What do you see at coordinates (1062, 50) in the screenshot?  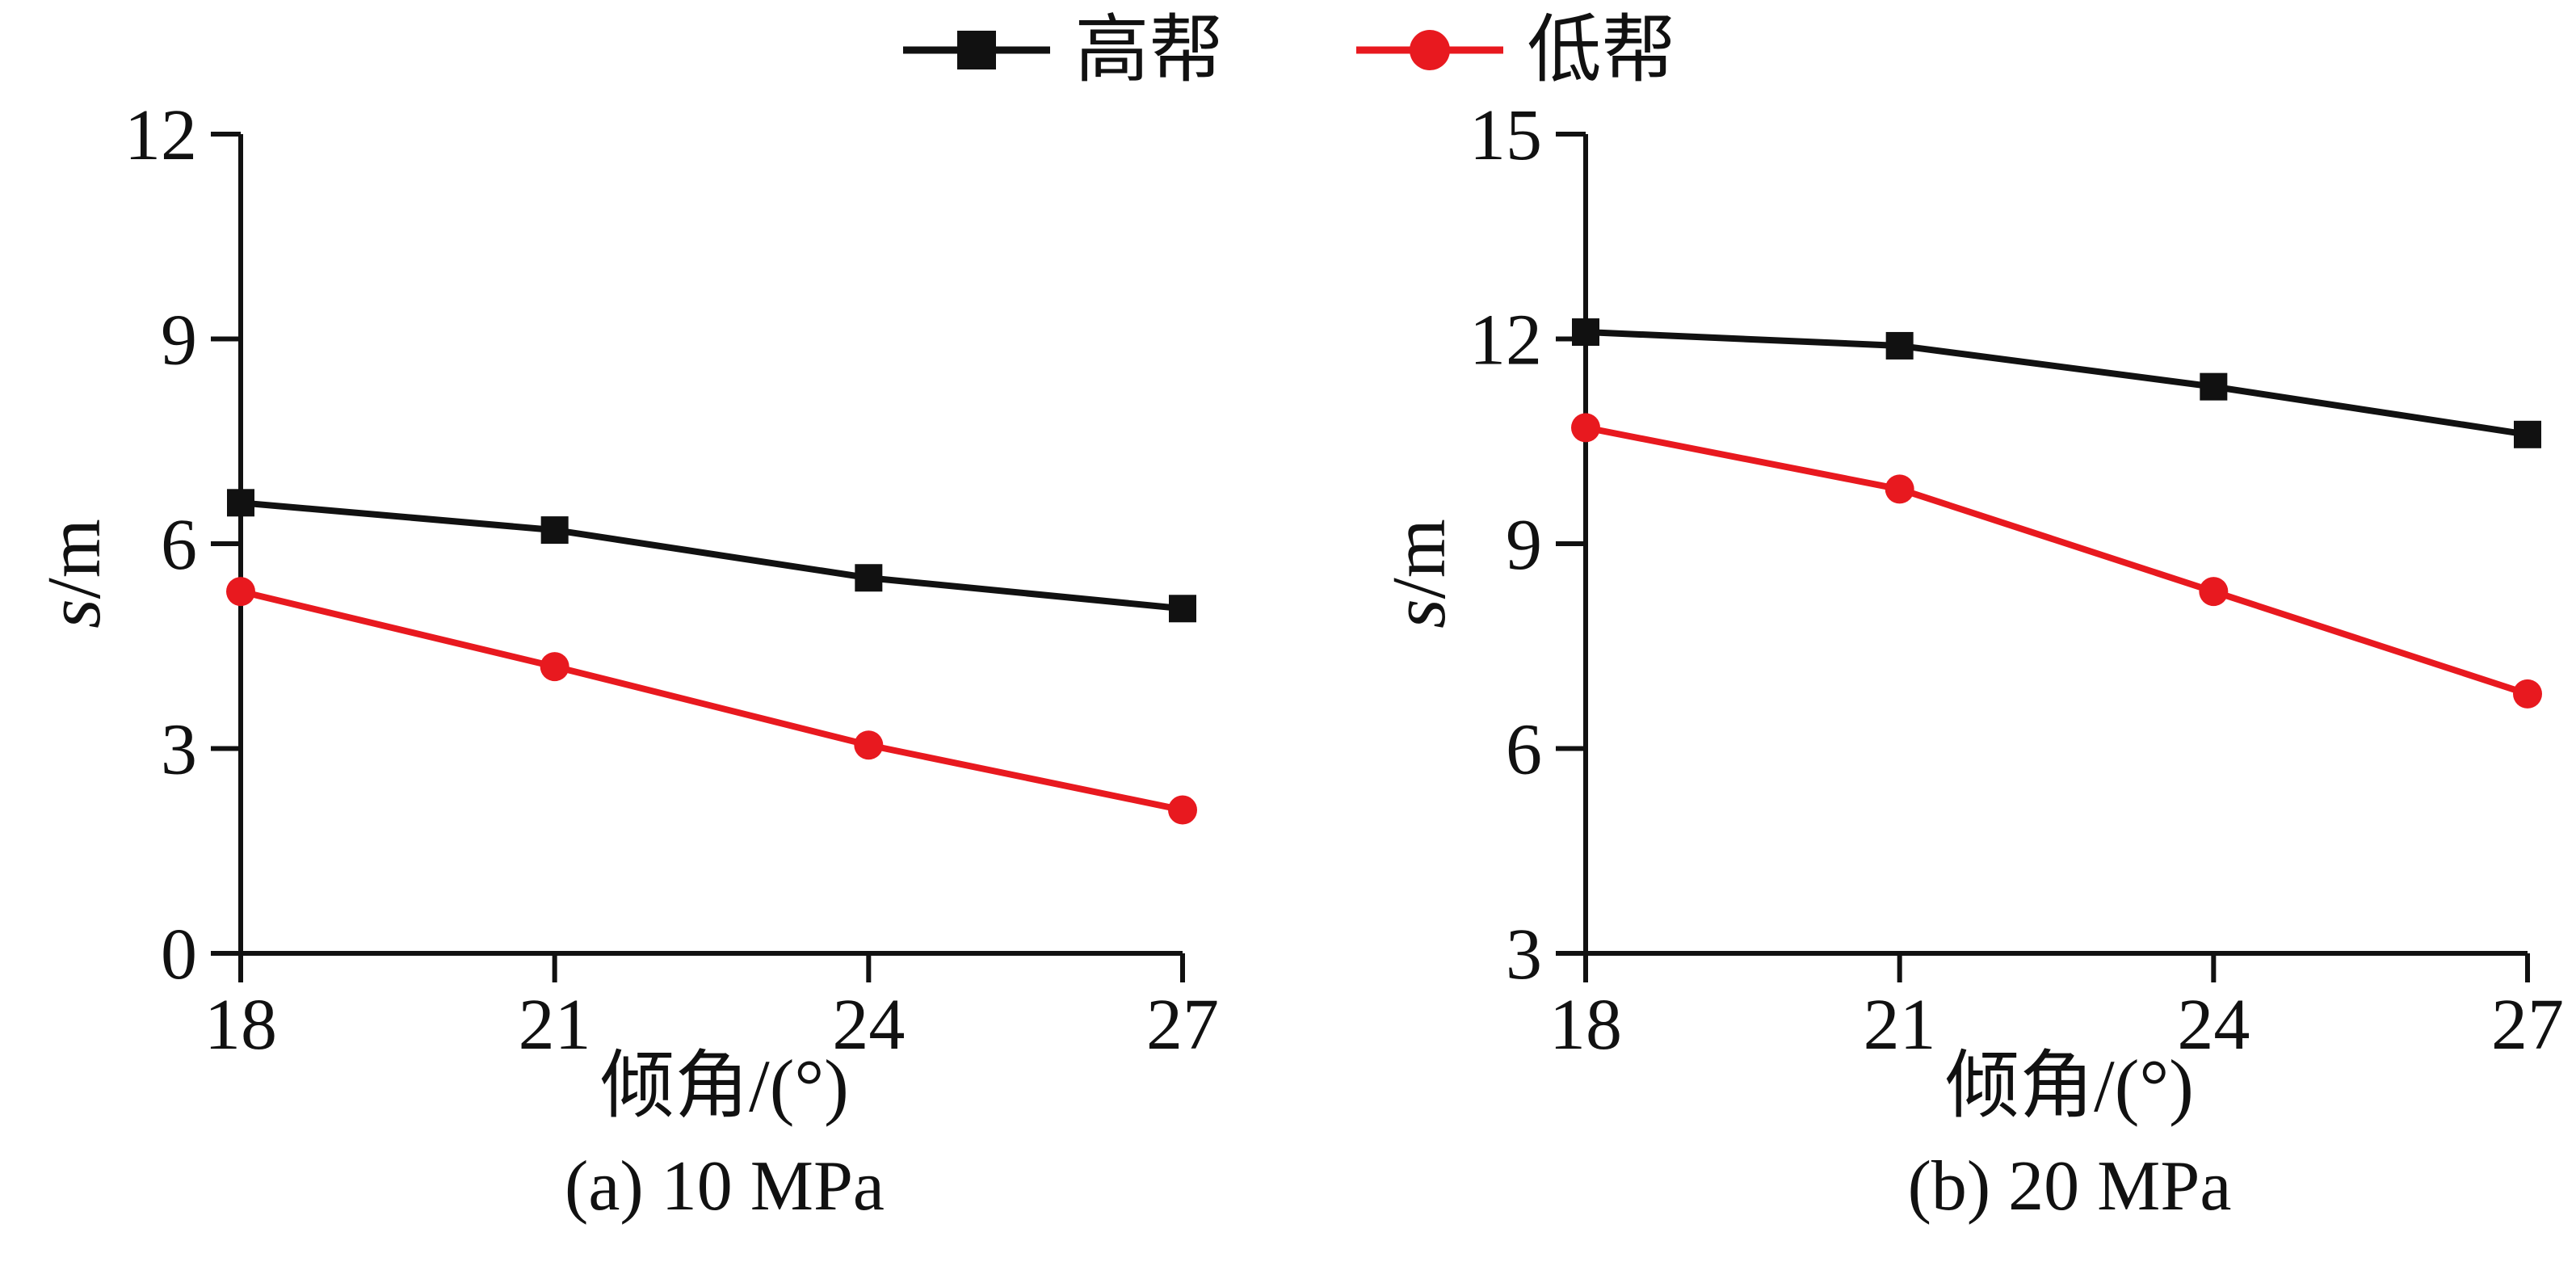 I see `legend-item-high: 高帮` at bounding box center [1062, 50].